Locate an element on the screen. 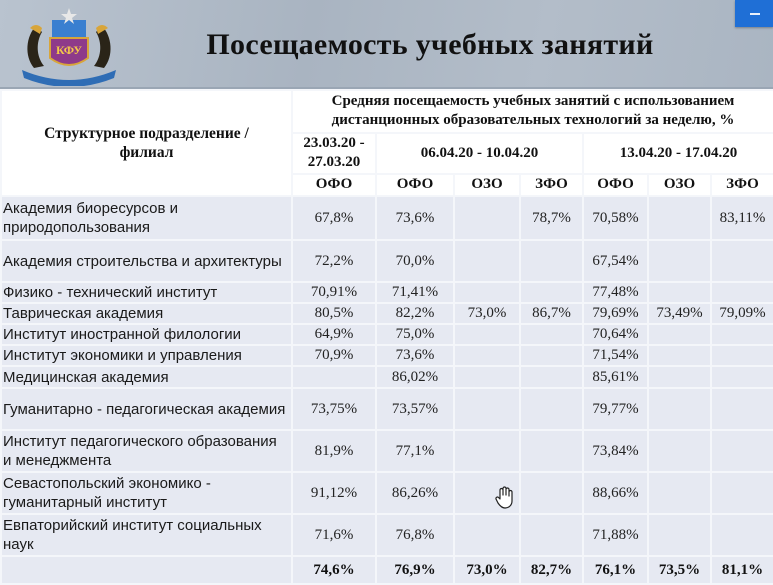 This screenshot has height=585, width=773. value-cell: 70,58% is located at coordinates (615, 218).